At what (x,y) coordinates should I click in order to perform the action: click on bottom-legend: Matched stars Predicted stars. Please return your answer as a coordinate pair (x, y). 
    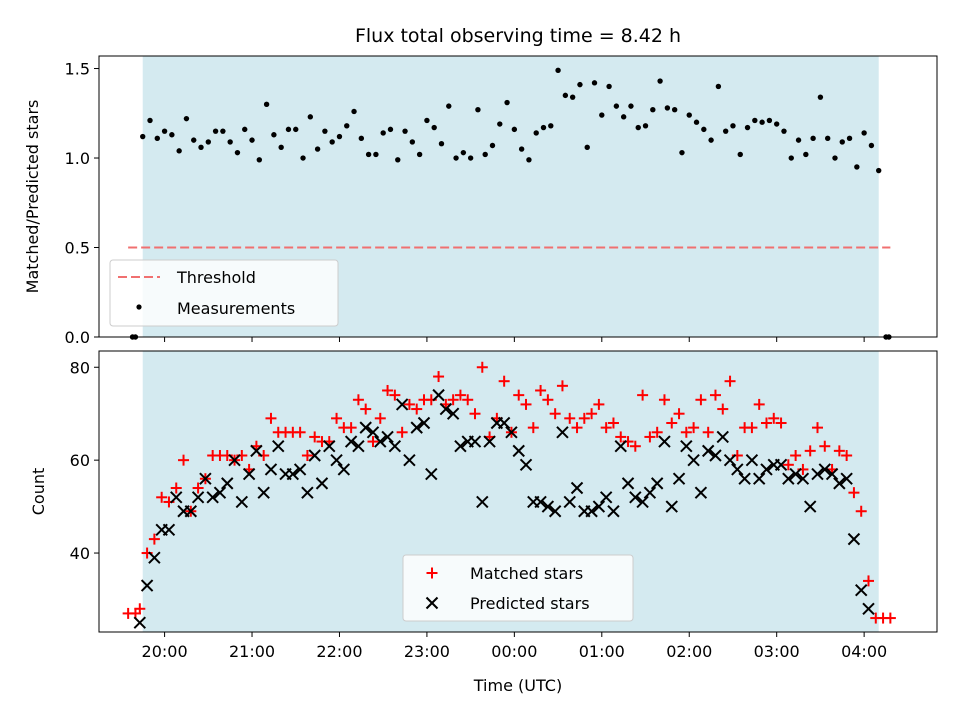
    Looking at the image, I should click on (518, 588).